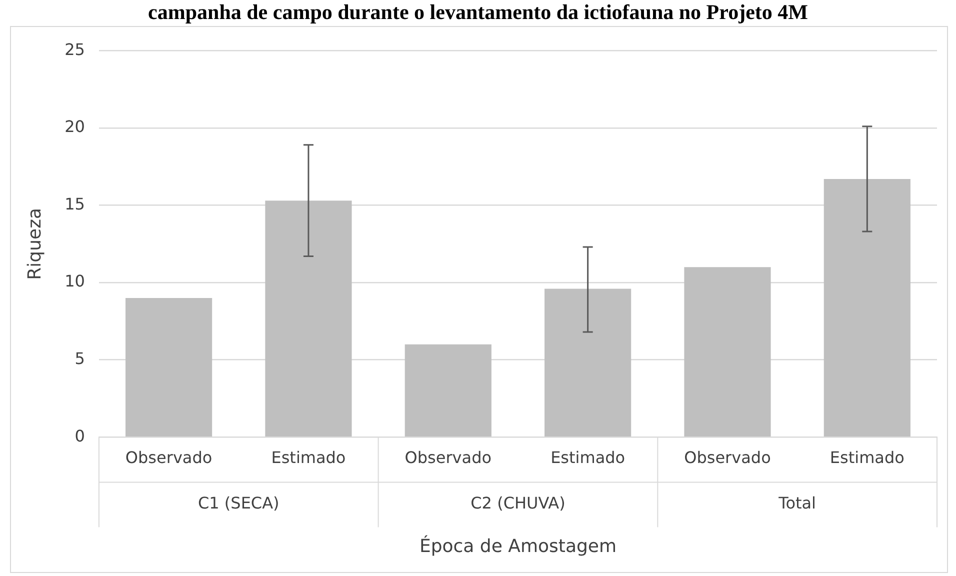  I want to click on text: Total, so click(797, 502).